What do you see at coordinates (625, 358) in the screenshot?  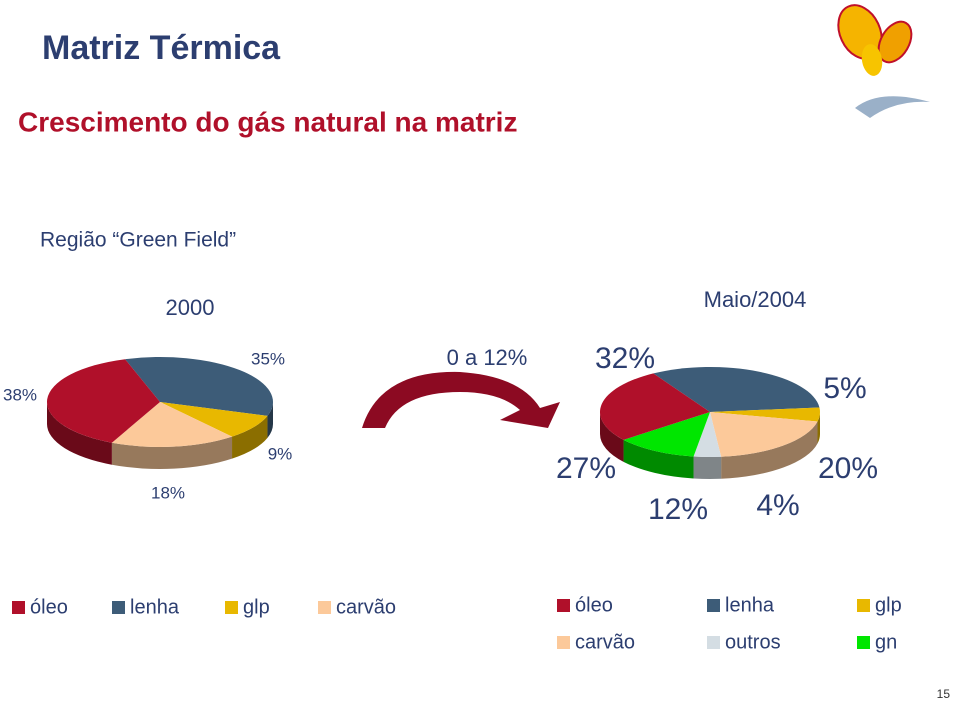 I see `data-label: 32%` at bounding box center [625, 358].